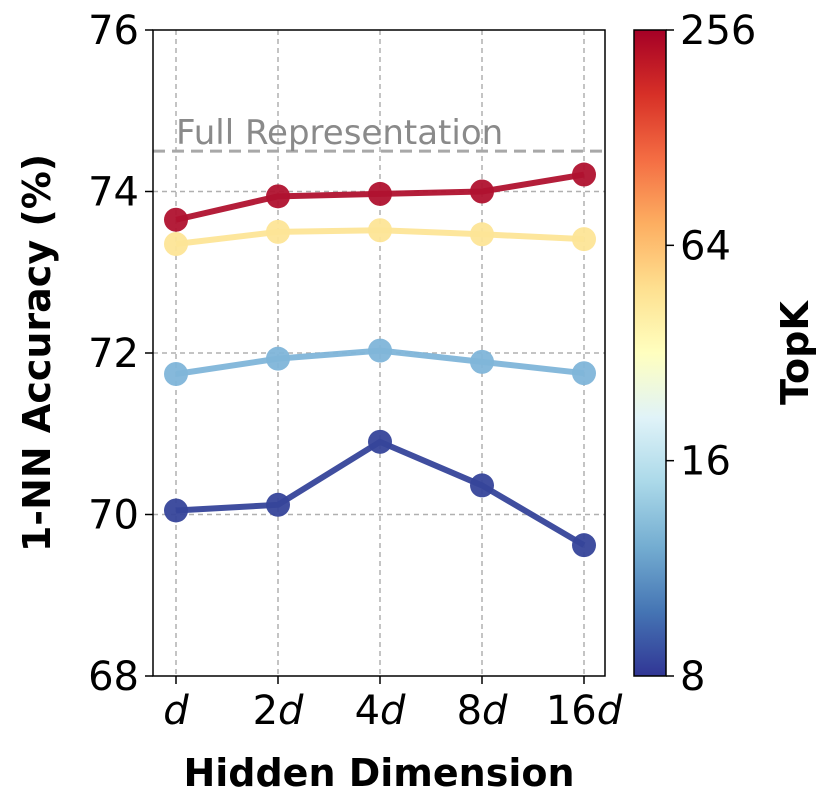 This screenshot has width=830, height=807. I want to click on y-tick-label: 74, so click(113, 193).